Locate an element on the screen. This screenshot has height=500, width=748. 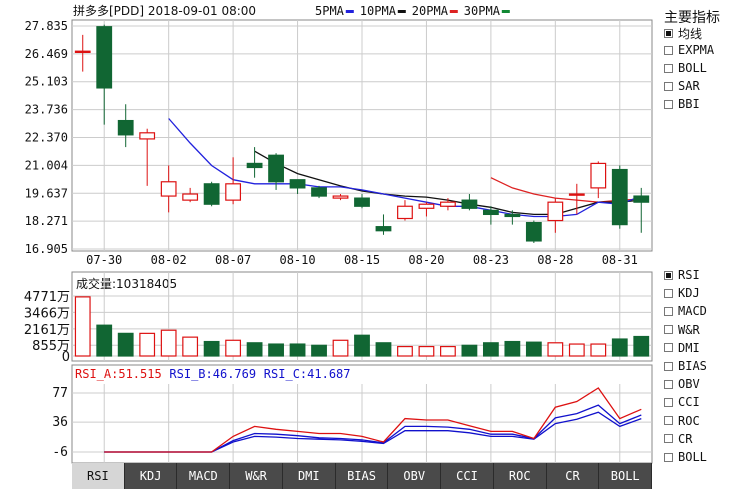
tab-dmi: DMI is located at coordinates (309, 476).